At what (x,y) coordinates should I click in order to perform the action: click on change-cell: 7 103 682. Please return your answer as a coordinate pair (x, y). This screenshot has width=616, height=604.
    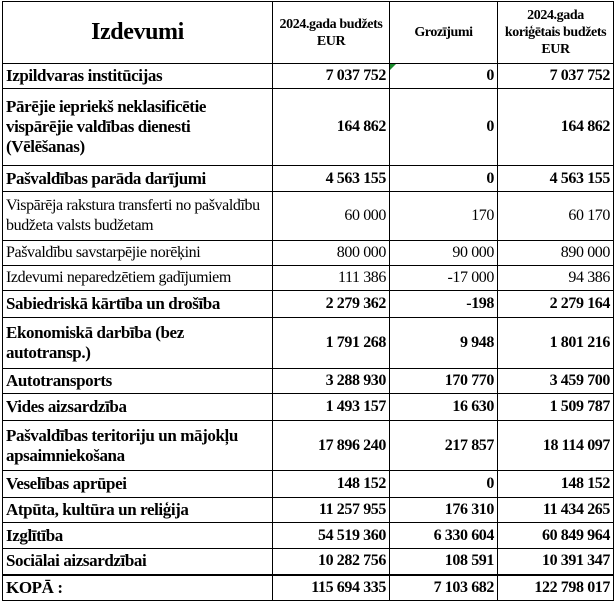
    Looking at the image, I should click on (443, 587).